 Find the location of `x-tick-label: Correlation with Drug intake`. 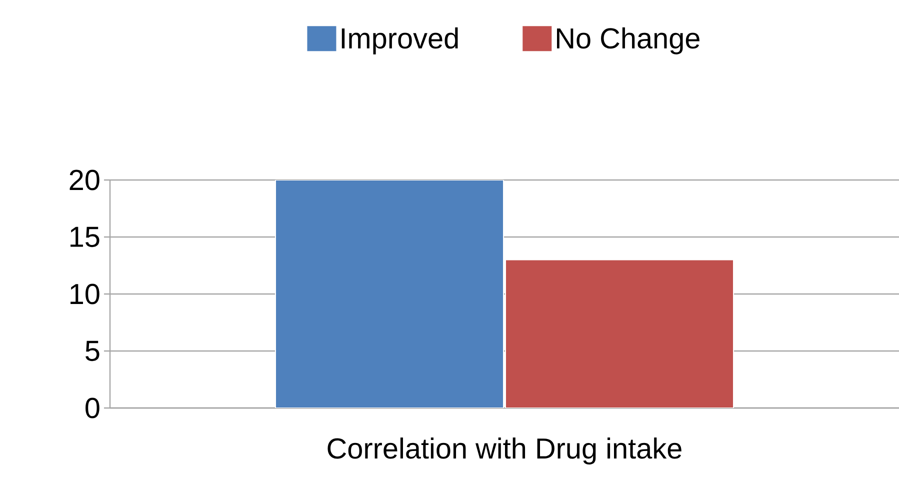

x-tick-label: Correlation with Drug intake is located at coordinates (505, 451).